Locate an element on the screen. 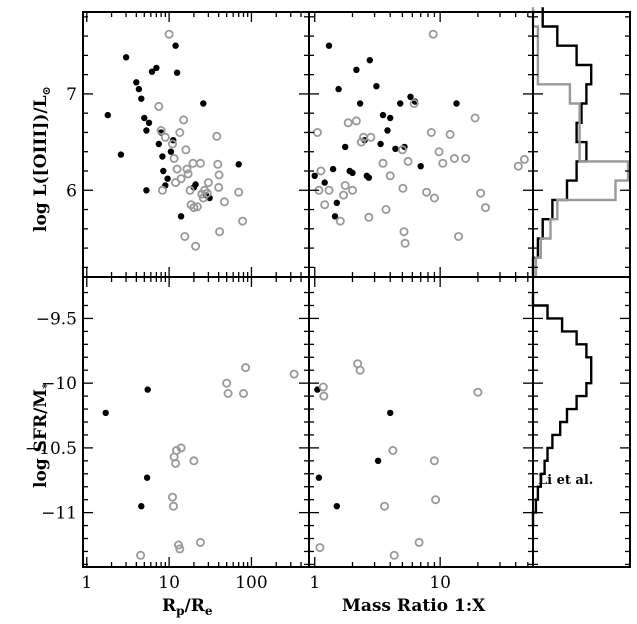 This screenshot has height=624, width=637. tick-label: −10.5 is located at coordinates (51, 449).